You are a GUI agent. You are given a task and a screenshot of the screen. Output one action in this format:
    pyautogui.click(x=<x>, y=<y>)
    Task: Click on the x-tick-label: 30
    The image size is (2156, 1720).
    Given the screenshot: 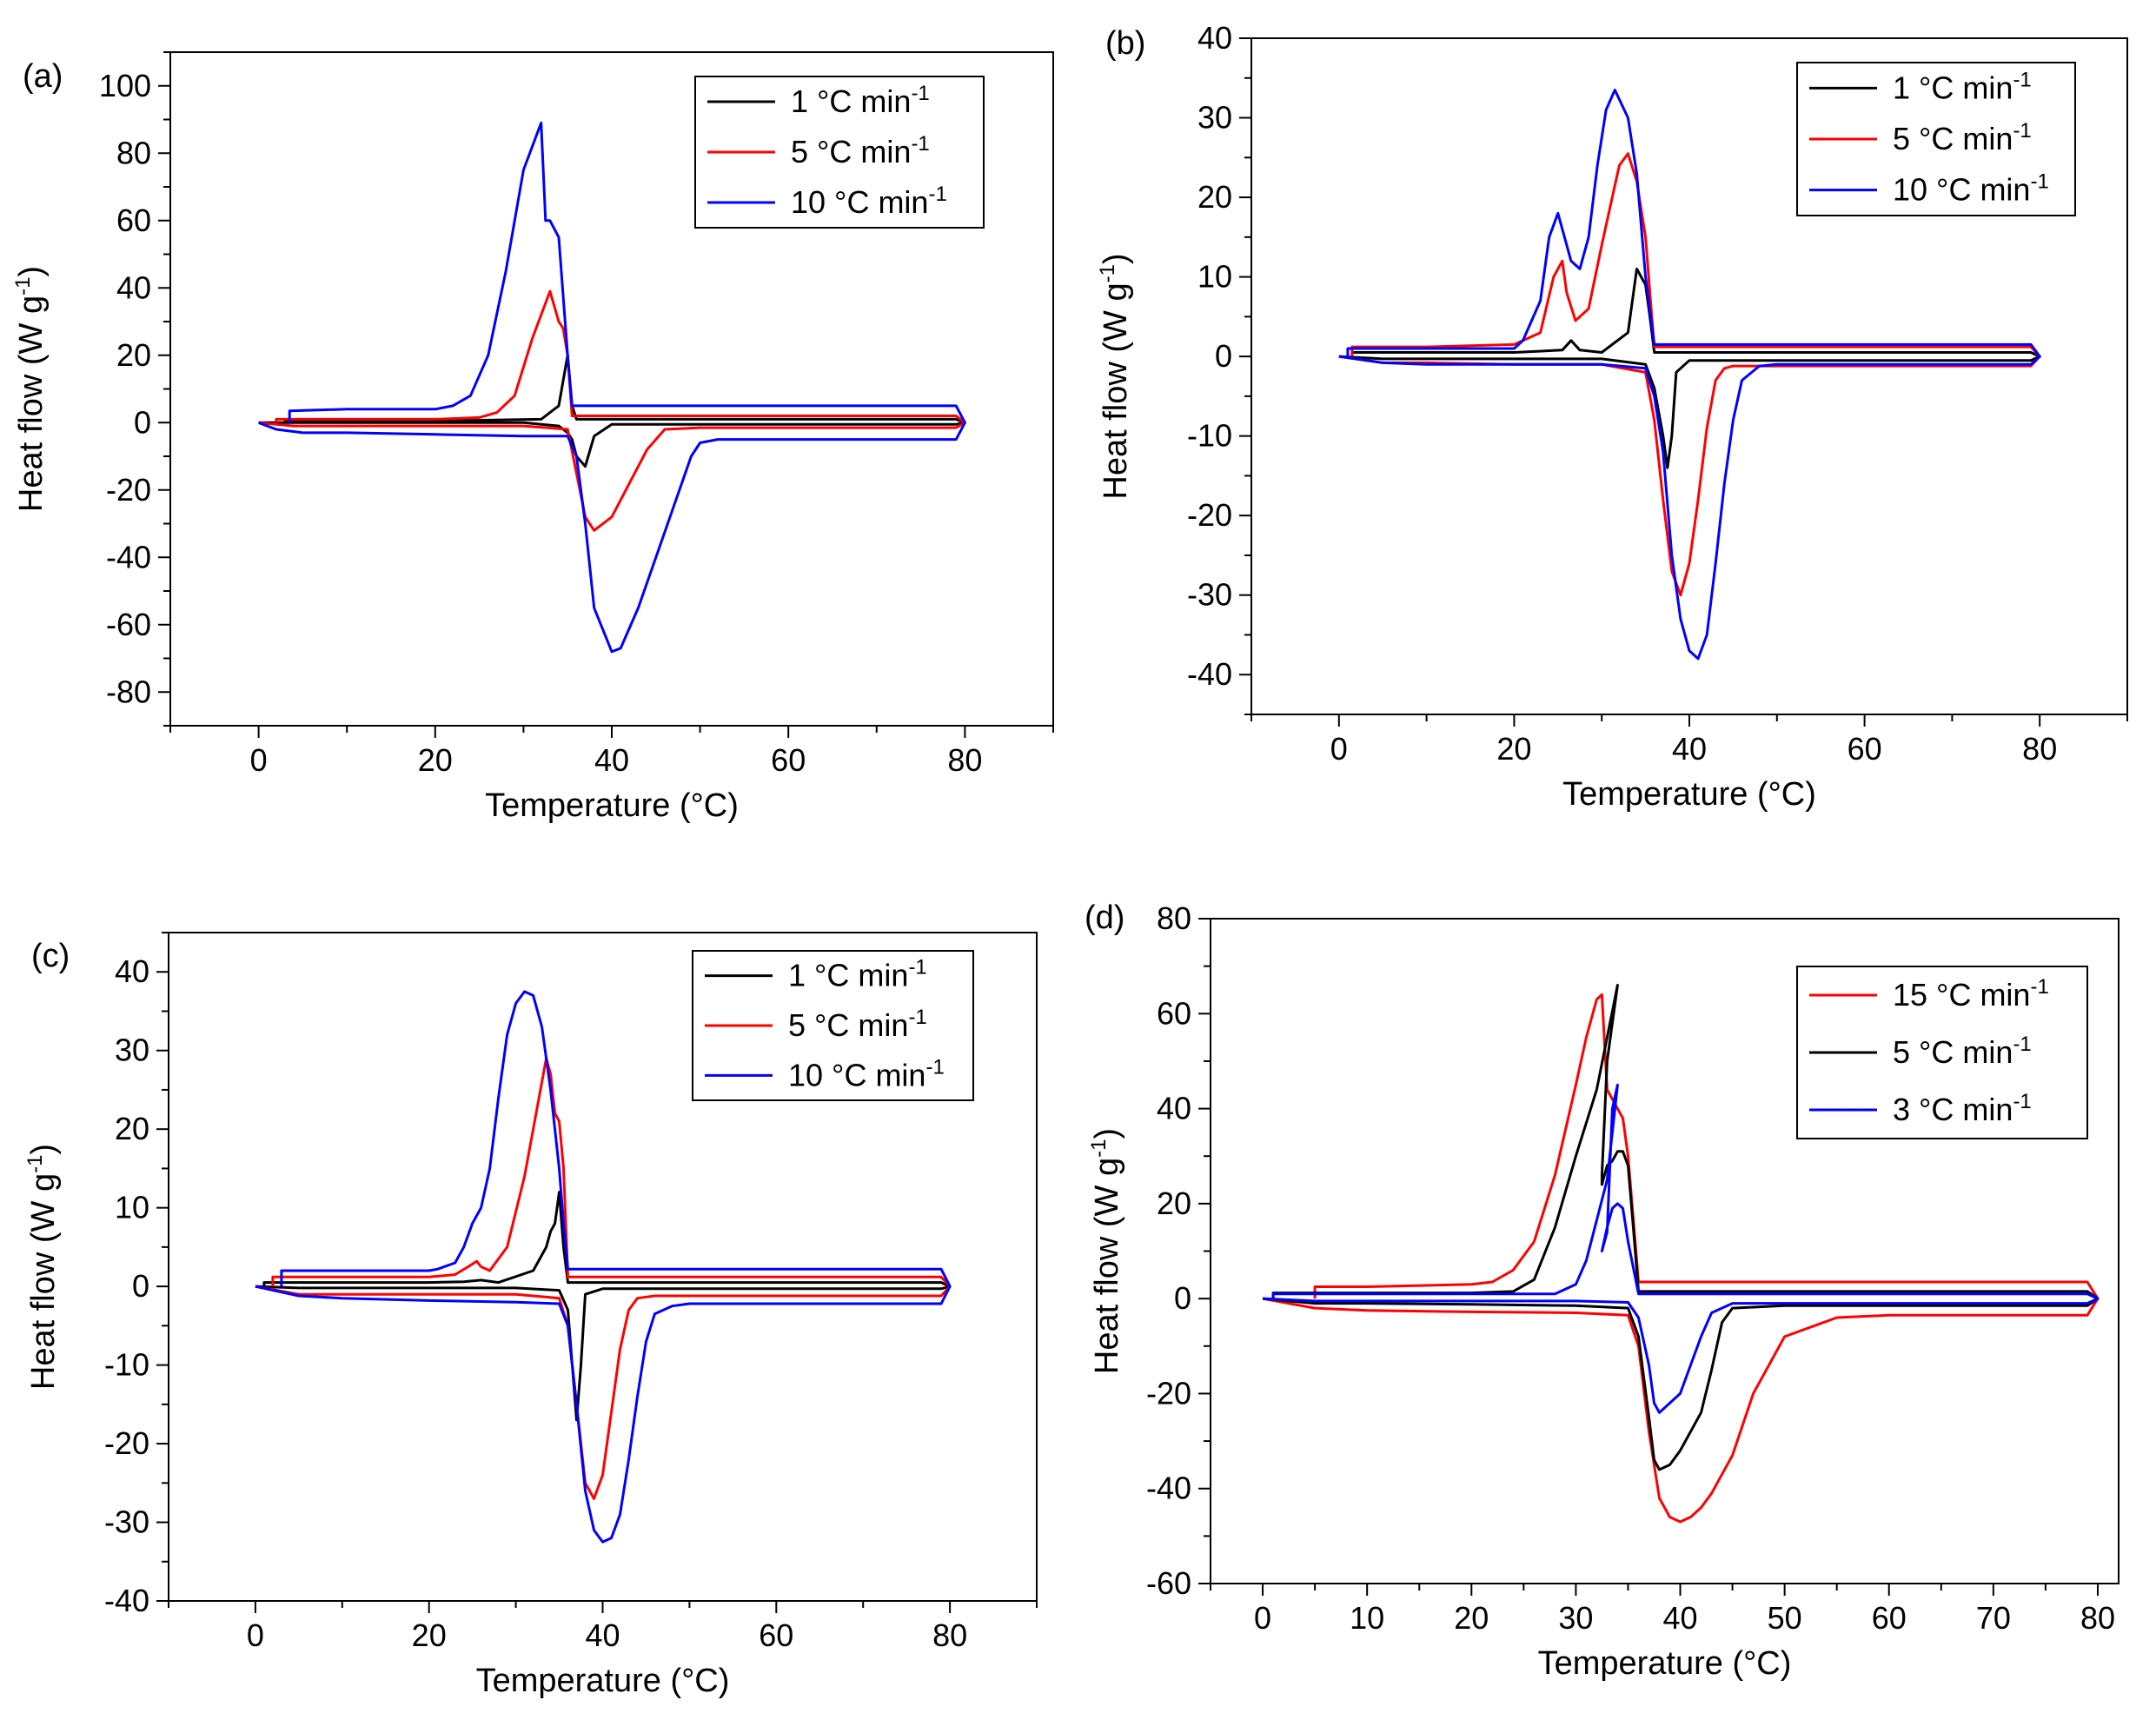 What is the action you would take?
    pyautogui.click(x=1576, y=1618)
    